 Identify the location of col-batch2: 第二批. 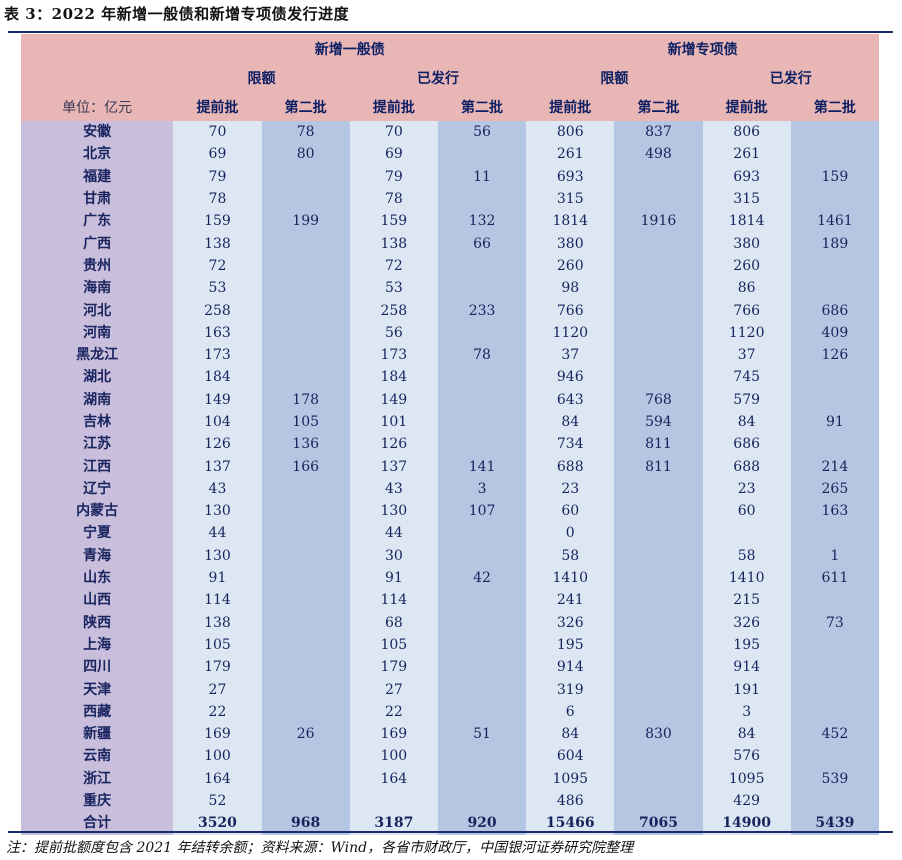
(834, 106).